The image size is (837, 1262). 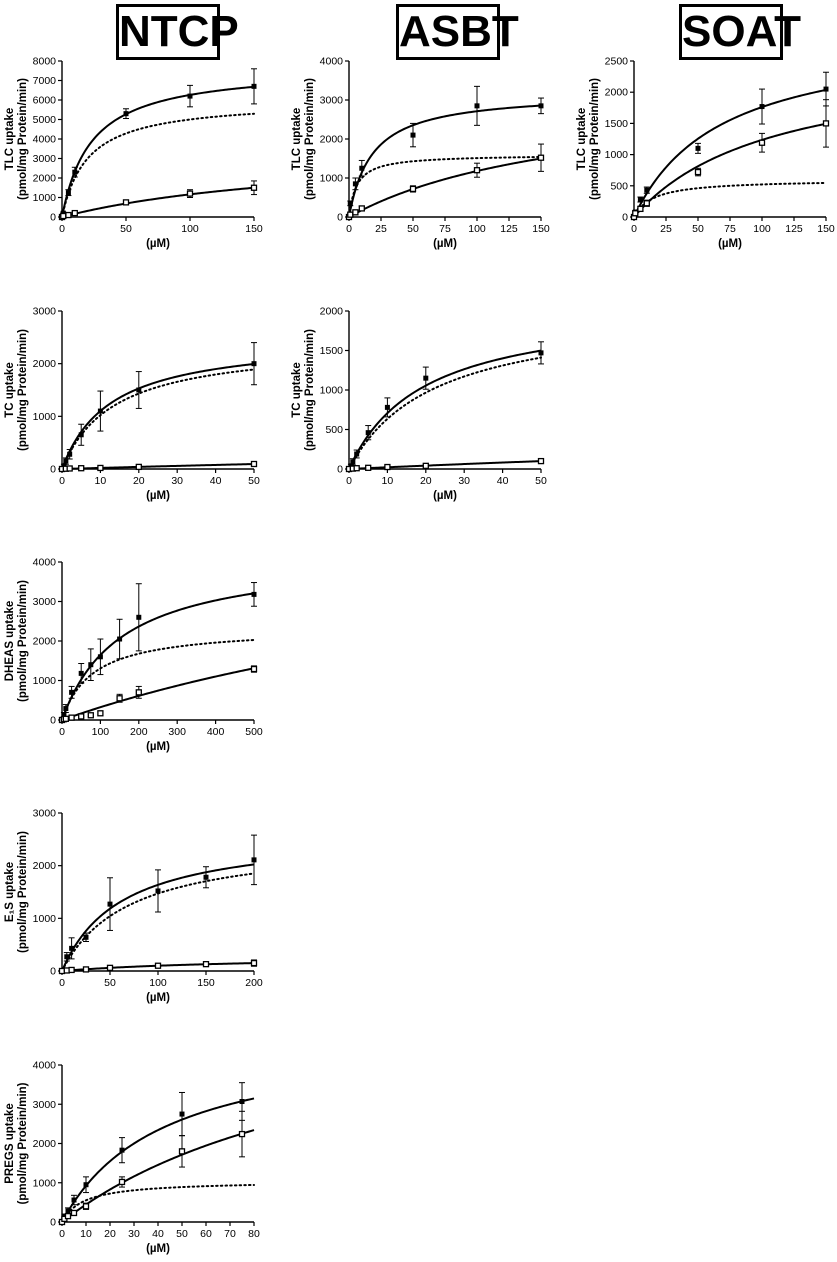 I want to click on column-title-asbt: ASBT, so click(x=457, y=32).